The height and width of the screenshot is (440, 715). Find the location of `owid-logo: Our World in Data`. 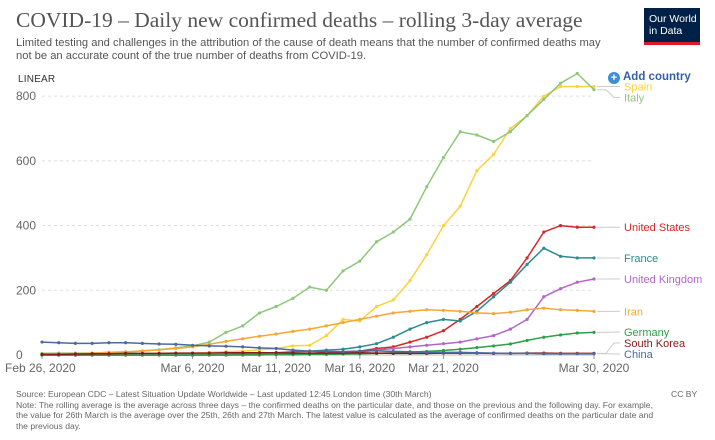

owid-logo: Our World in Data is located at coordinates (672, 26).